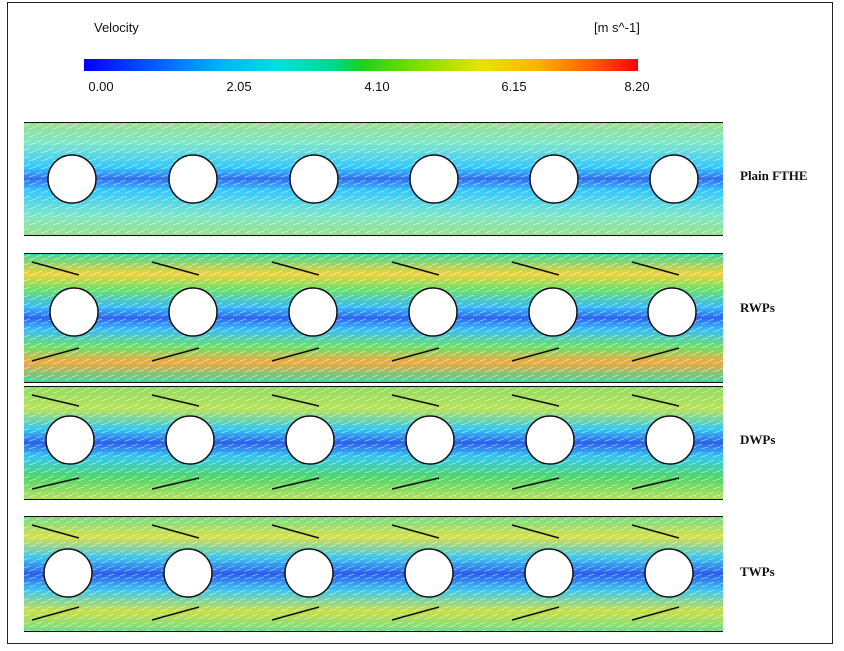  I want to click on colorbar-unit: [m s^-1], so click(617, 27).